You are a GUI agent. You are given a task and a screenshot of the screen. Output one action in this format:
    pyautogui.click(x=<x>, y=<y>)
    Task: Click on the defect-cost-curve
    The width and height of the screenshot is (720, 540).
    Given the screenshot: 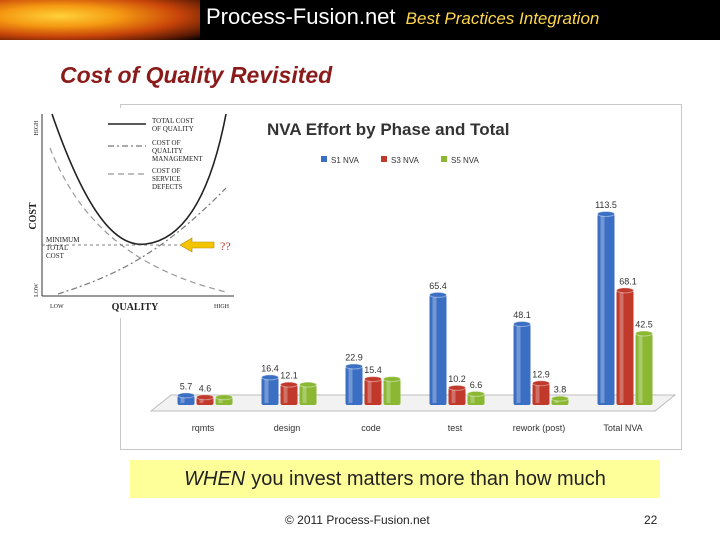 What is the action you would take?
    pyautogui.click(x=138, y=220)
    